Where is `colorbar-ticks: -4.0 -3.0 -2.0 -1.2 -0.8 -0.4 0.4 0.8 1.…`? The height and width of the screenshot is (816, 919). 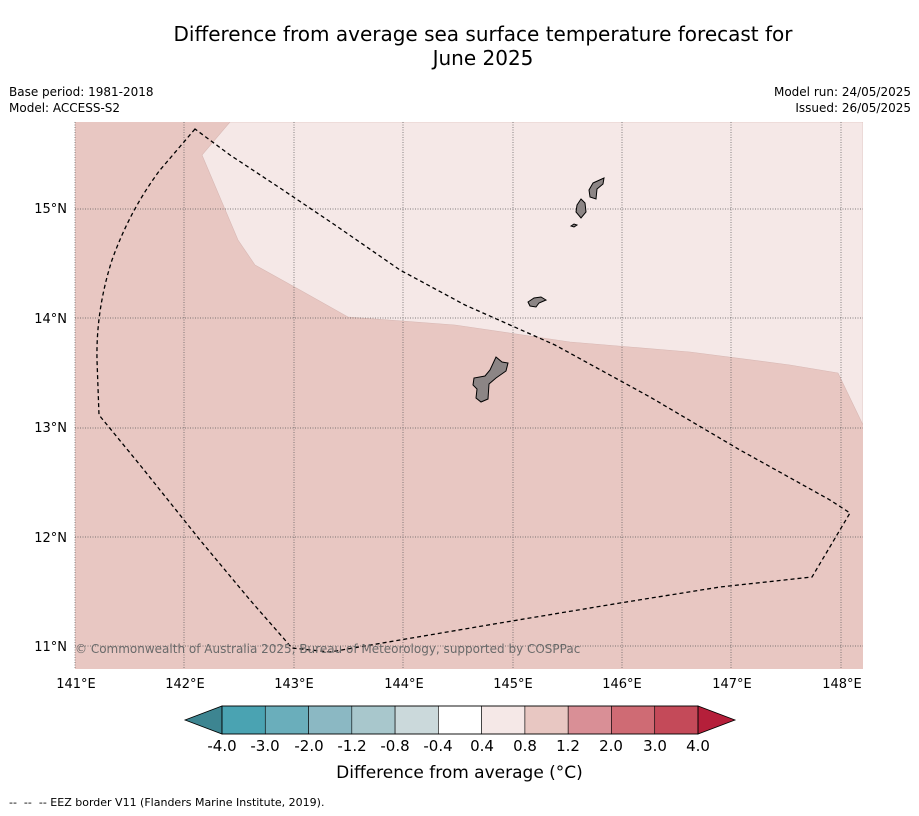
colorbar-ticks: -4.0 -3.0 -2.0 -1.2 -0.8 -0.4 0.4 0.8 1.… is located at coordinates (458, 746).